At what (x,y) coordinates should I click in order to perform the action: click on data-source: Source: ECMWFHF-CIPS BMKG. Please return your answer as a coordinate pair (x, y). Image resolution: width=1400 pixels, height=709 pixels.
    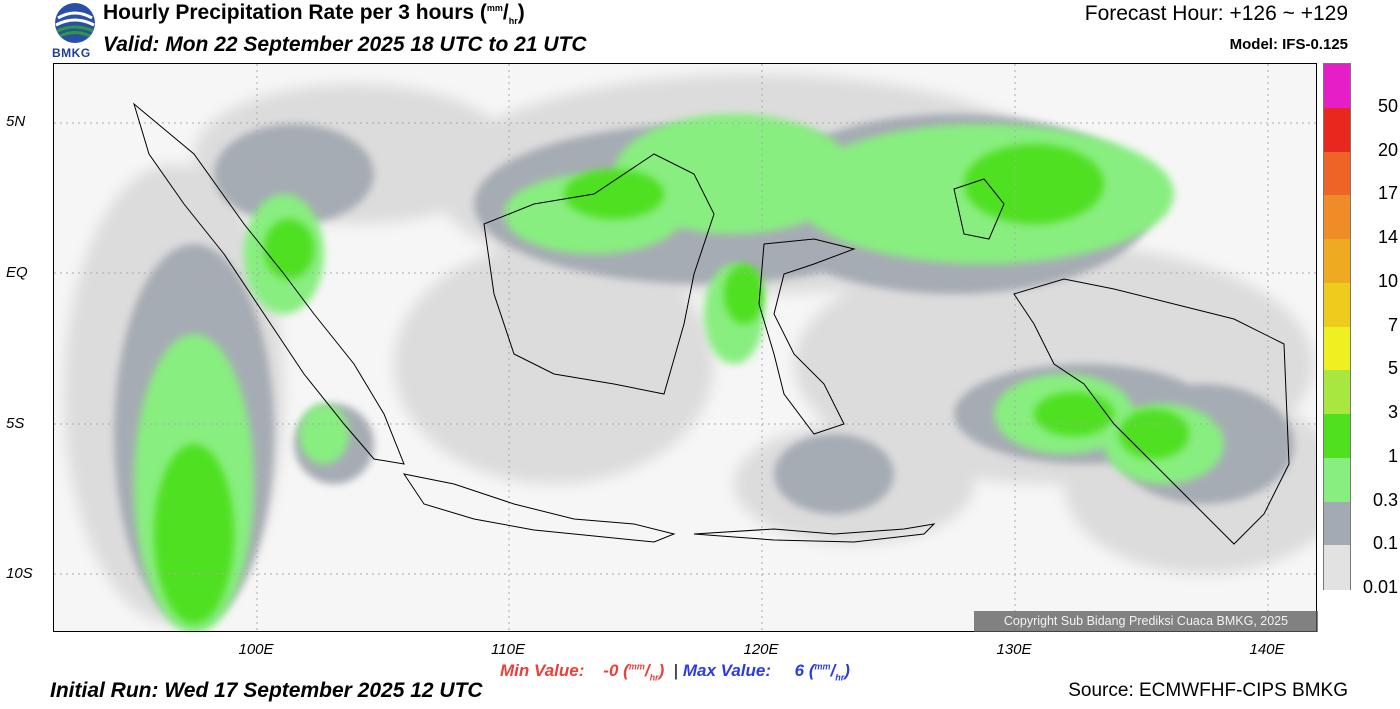
    Looking at the image, I should click on (1208, 690).